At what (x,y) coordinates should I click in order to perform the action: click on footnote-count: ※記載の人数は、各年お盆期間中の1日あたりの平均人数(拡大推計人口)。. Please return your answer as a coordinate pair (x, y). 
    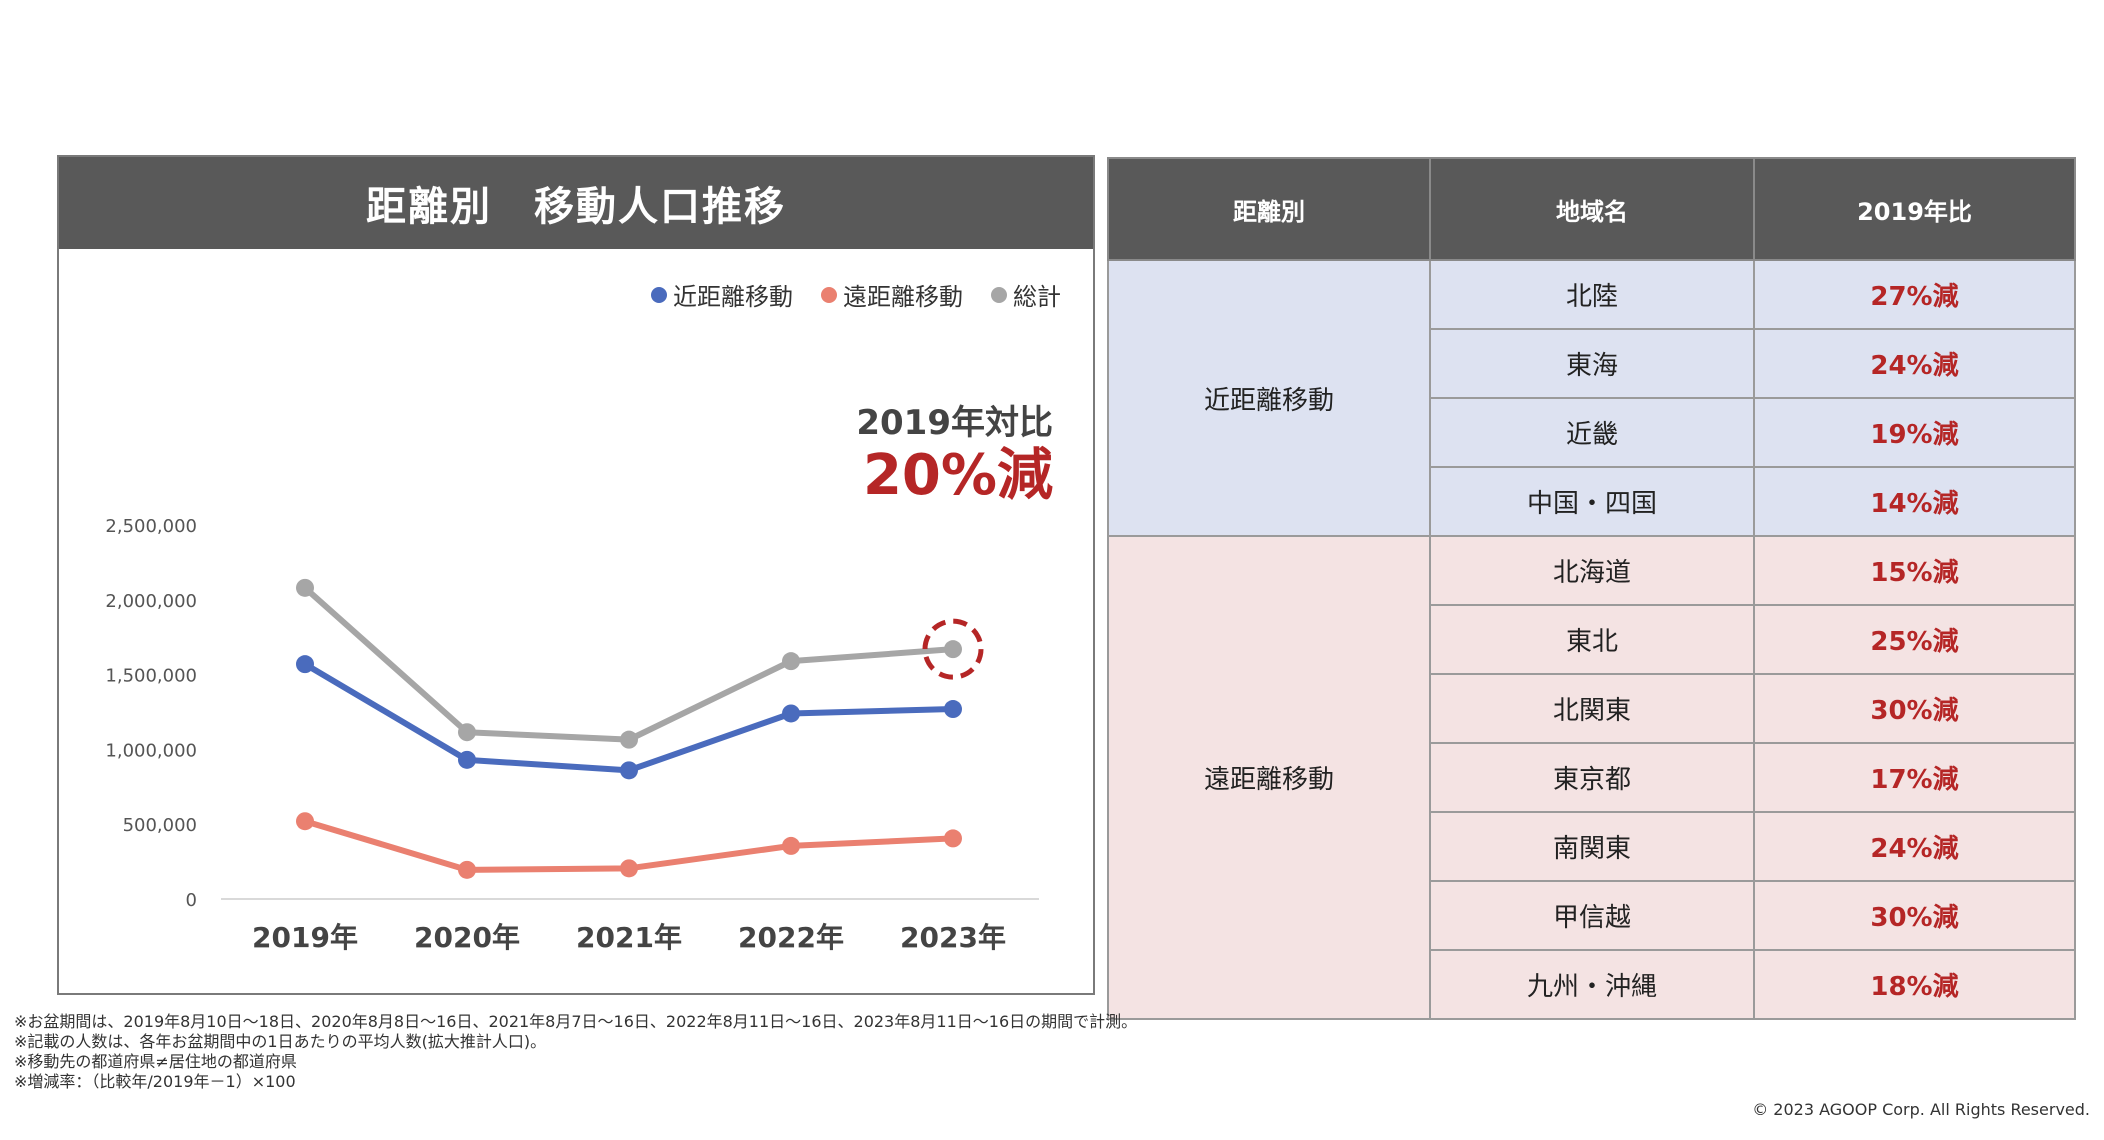
    Looking at the image, I should click on (280, 1041).